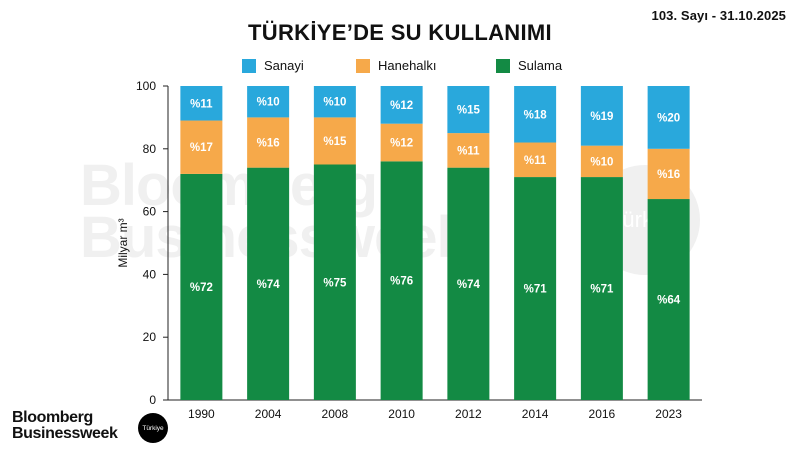 The height and width of the screenshot is (450, 800). I want to click on x-tick-label: 1990, so click(201, 414).